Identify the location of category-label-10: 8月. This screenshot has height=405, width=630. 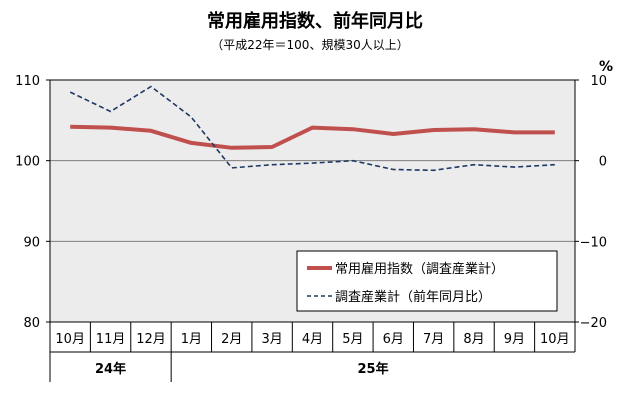
(473, 339).